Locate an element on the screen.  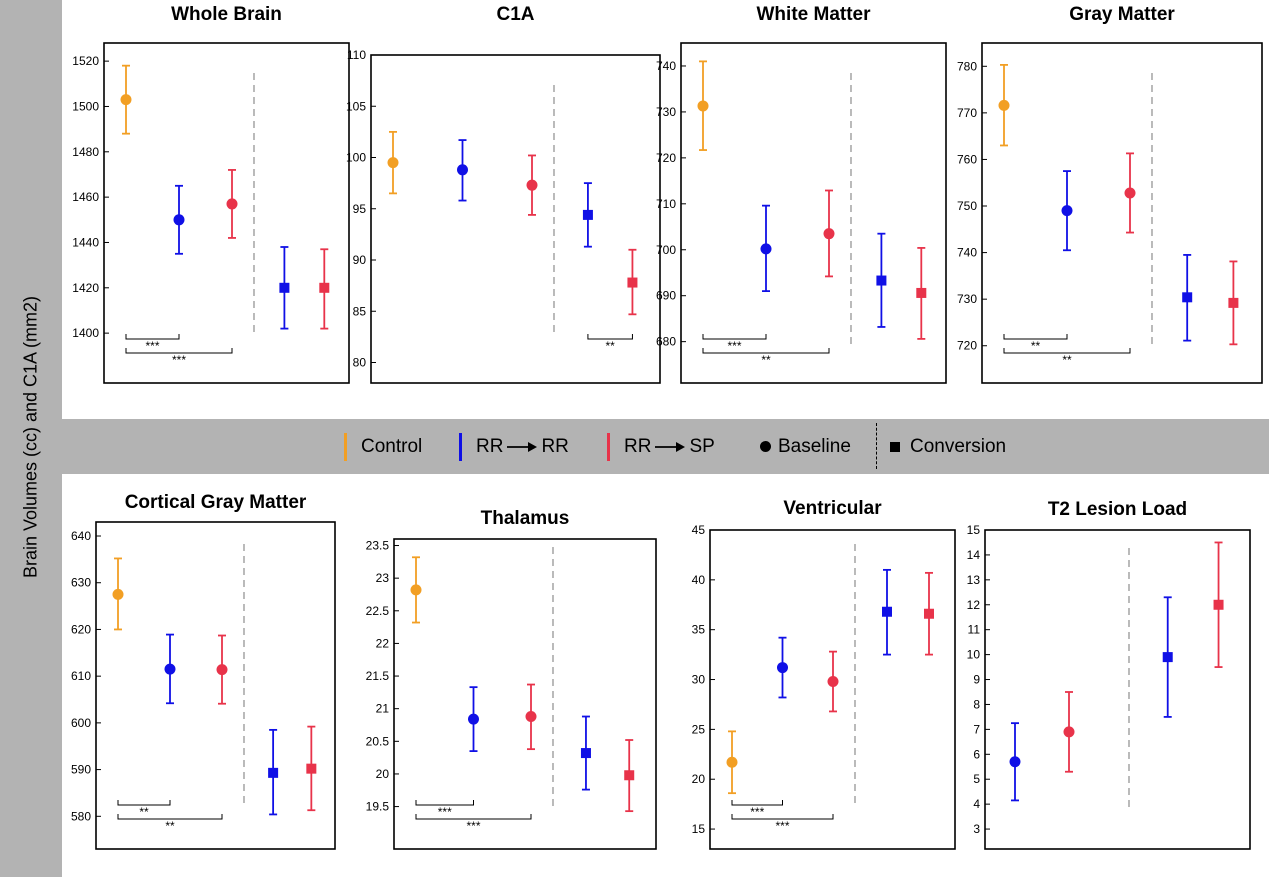
y-tick-label: 23.5 is located at coordinates (378, 546).